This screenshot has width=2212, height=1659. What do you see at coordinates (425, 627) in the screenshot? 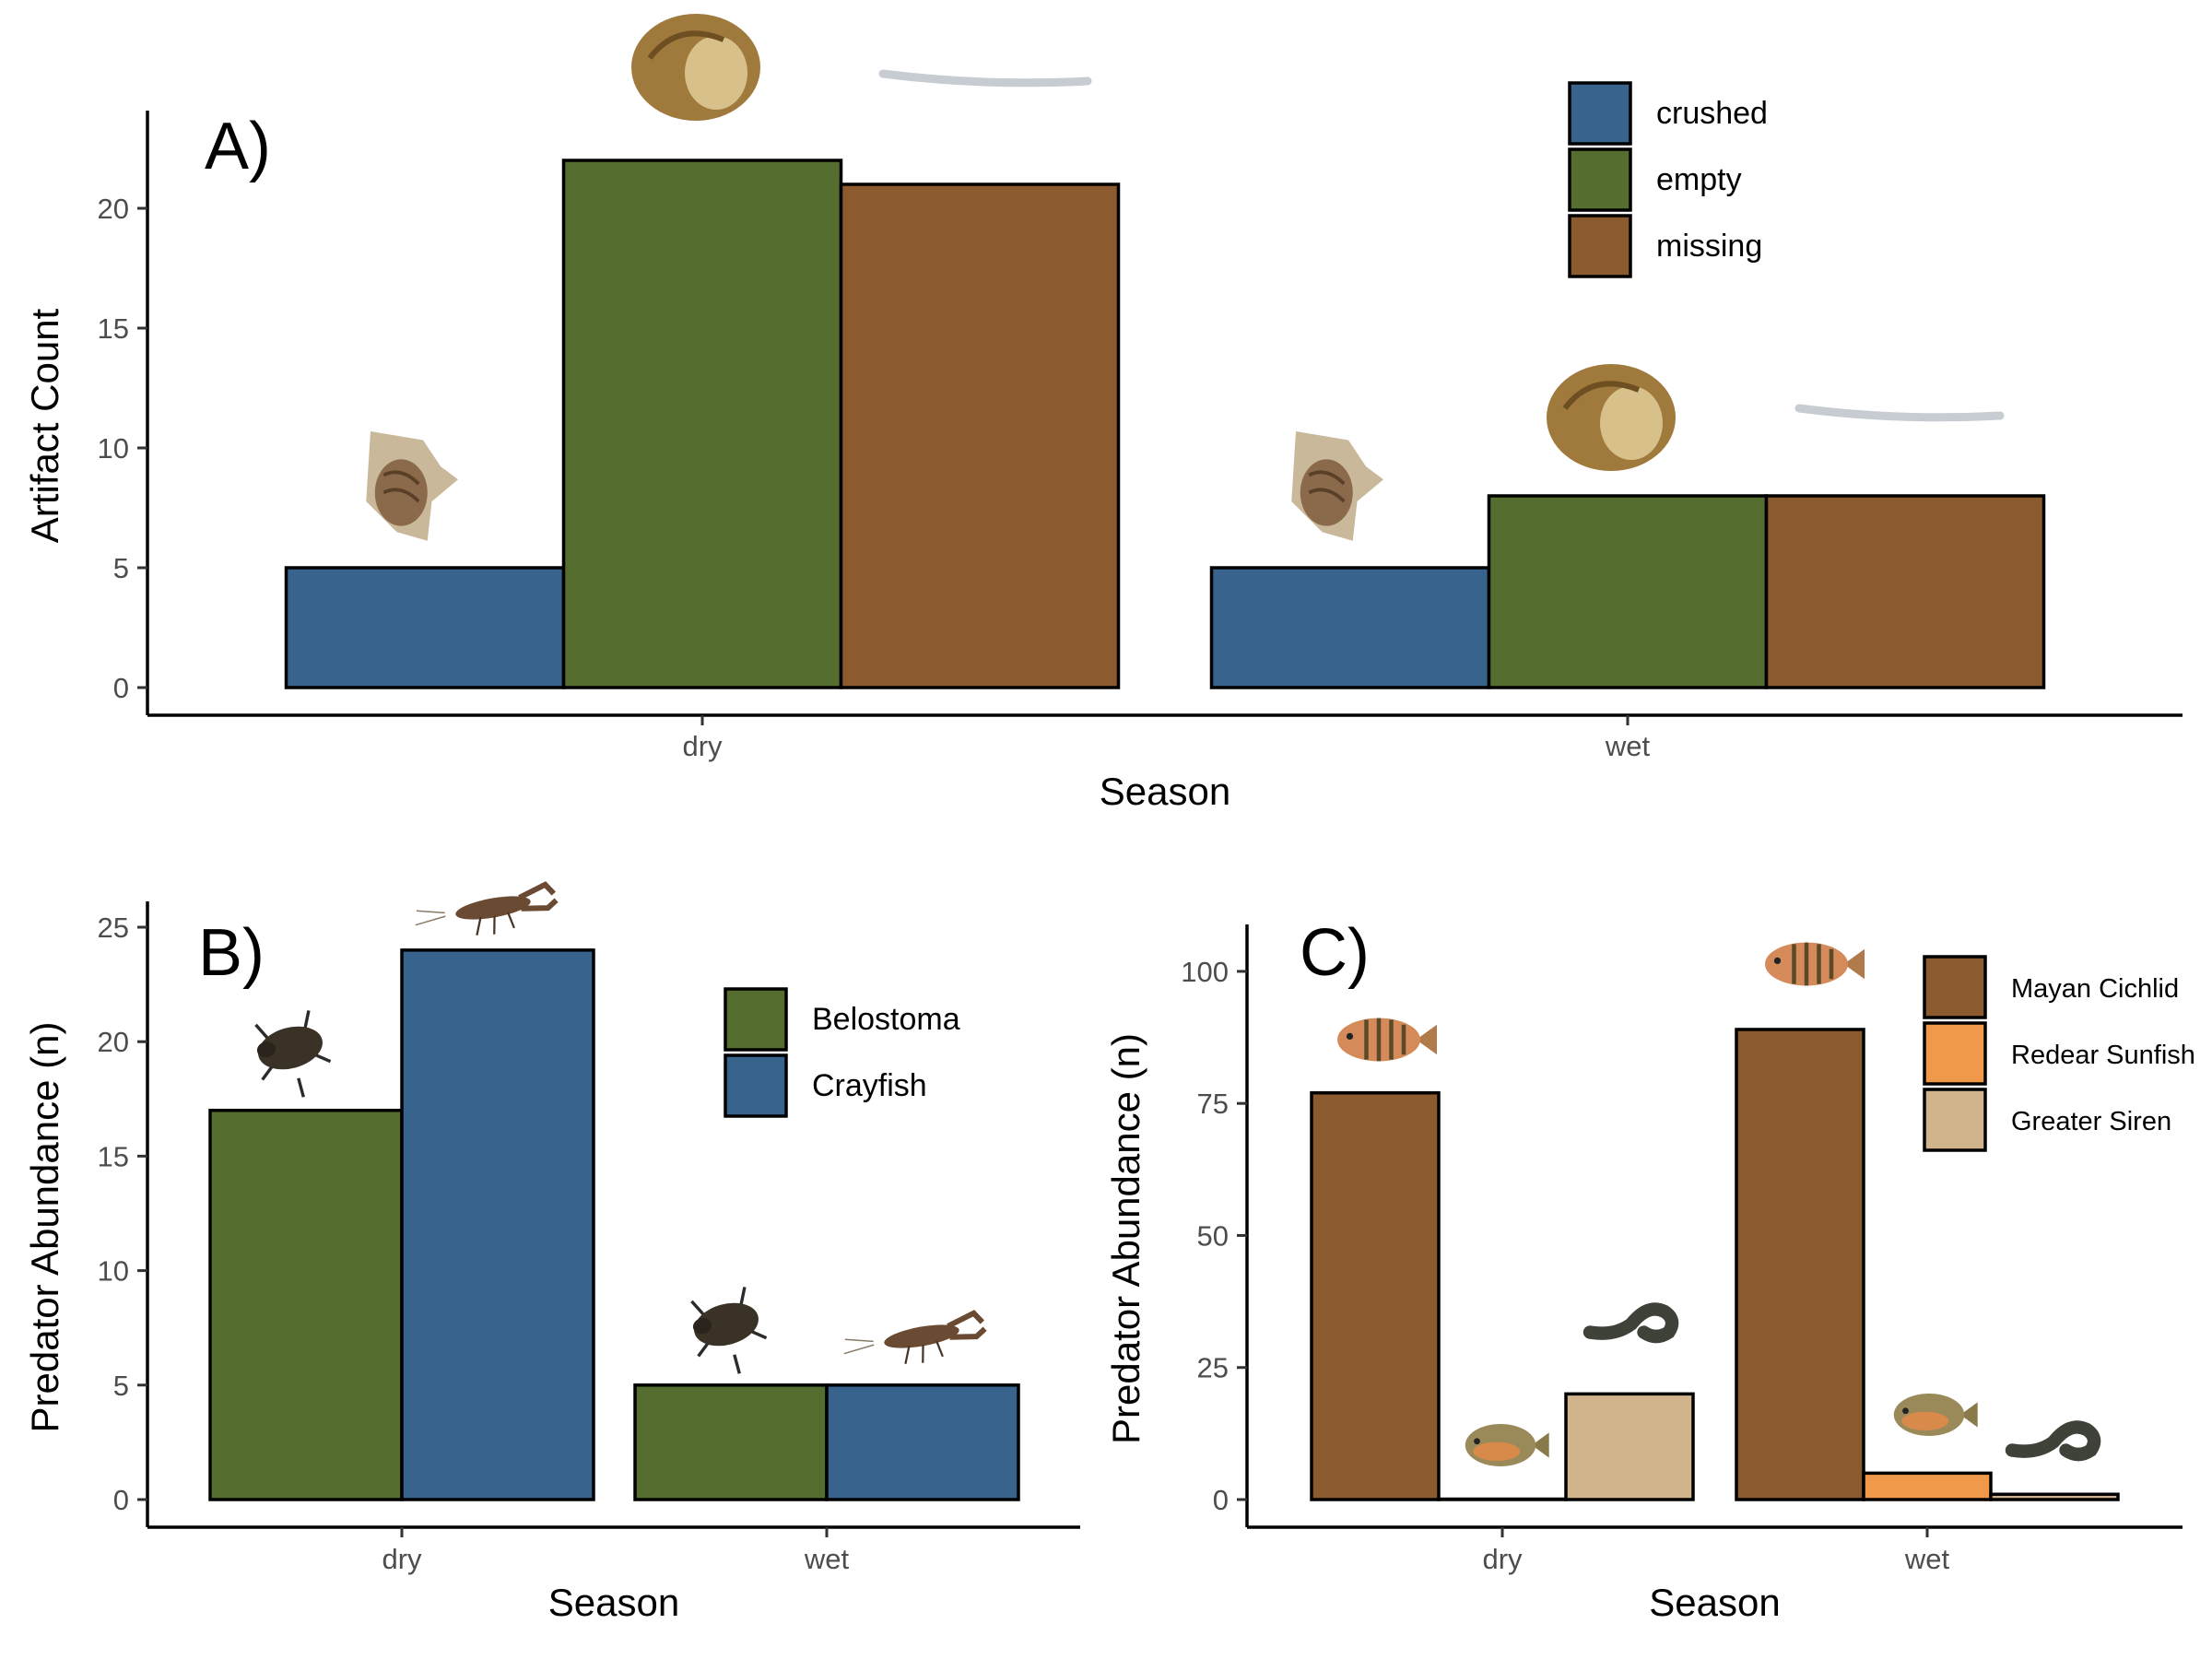
I see `bar-crushed-dry` at bounding box center [425, 627].